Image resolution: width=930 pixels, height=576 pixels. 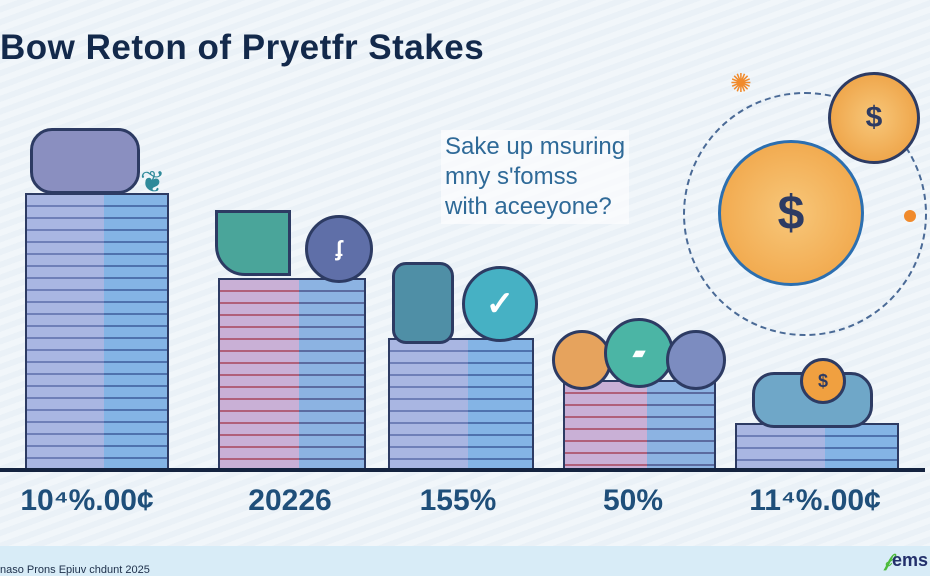 I want to click on dot-icon, so click(x=910, y=216).